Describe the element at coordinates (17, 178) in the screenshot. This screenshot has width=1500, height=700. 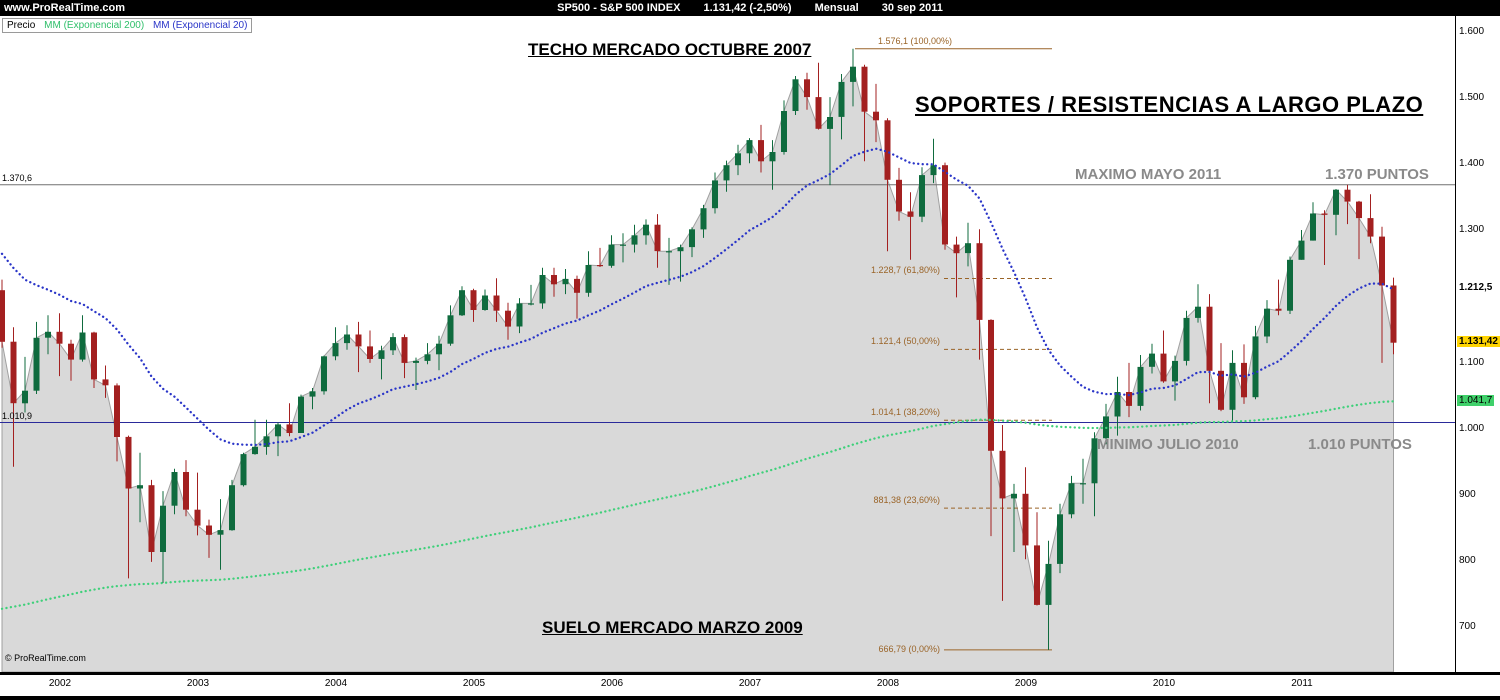
I see `resistance-level-label: 1.370,6` at that location.